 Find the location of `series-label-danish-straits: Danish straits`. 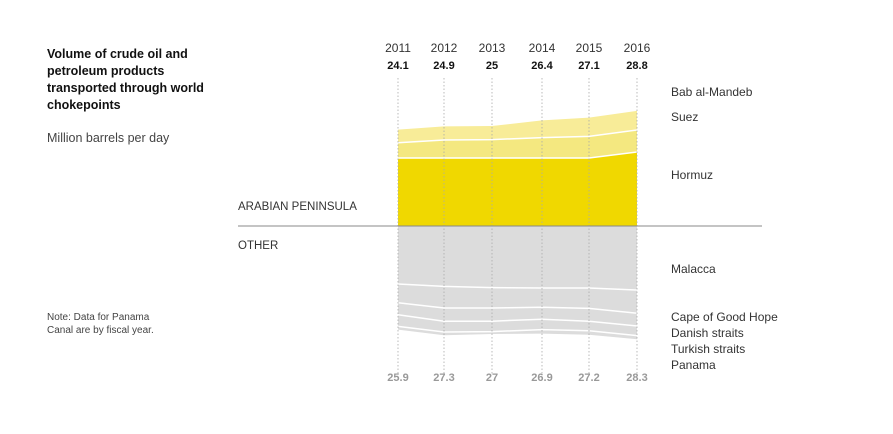

series-label-danish-straits: Danish straits is located at coordinates (707, 333).